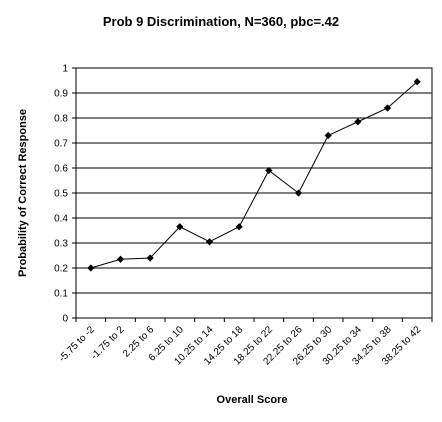 This screenshot has width=442, height=422. I want to click on y-tick-label: 0.6, so click(61, 169).